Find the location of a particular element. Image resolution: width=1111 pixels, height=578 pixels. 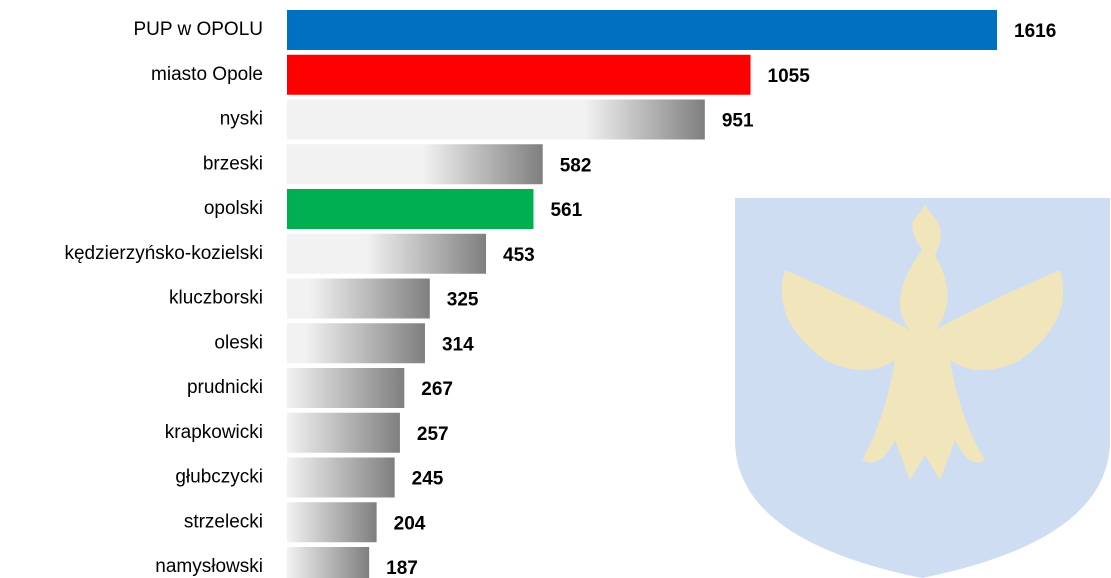

category-label: miasto Opole is located at coordinates (207, 74).